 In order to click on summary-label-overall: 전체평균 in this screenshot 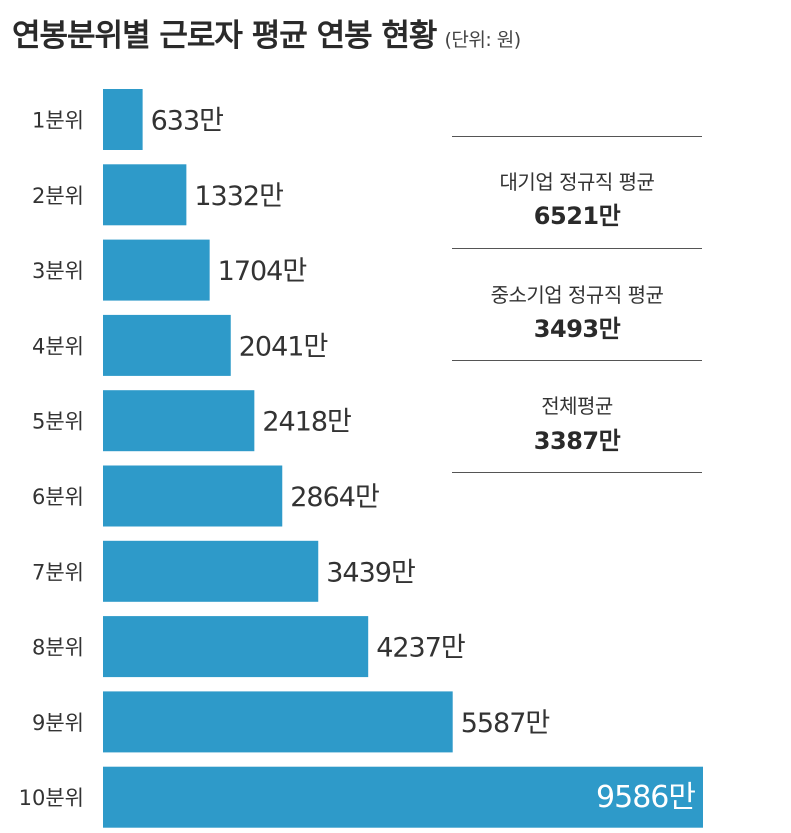, I will do `click(577, 406)`.